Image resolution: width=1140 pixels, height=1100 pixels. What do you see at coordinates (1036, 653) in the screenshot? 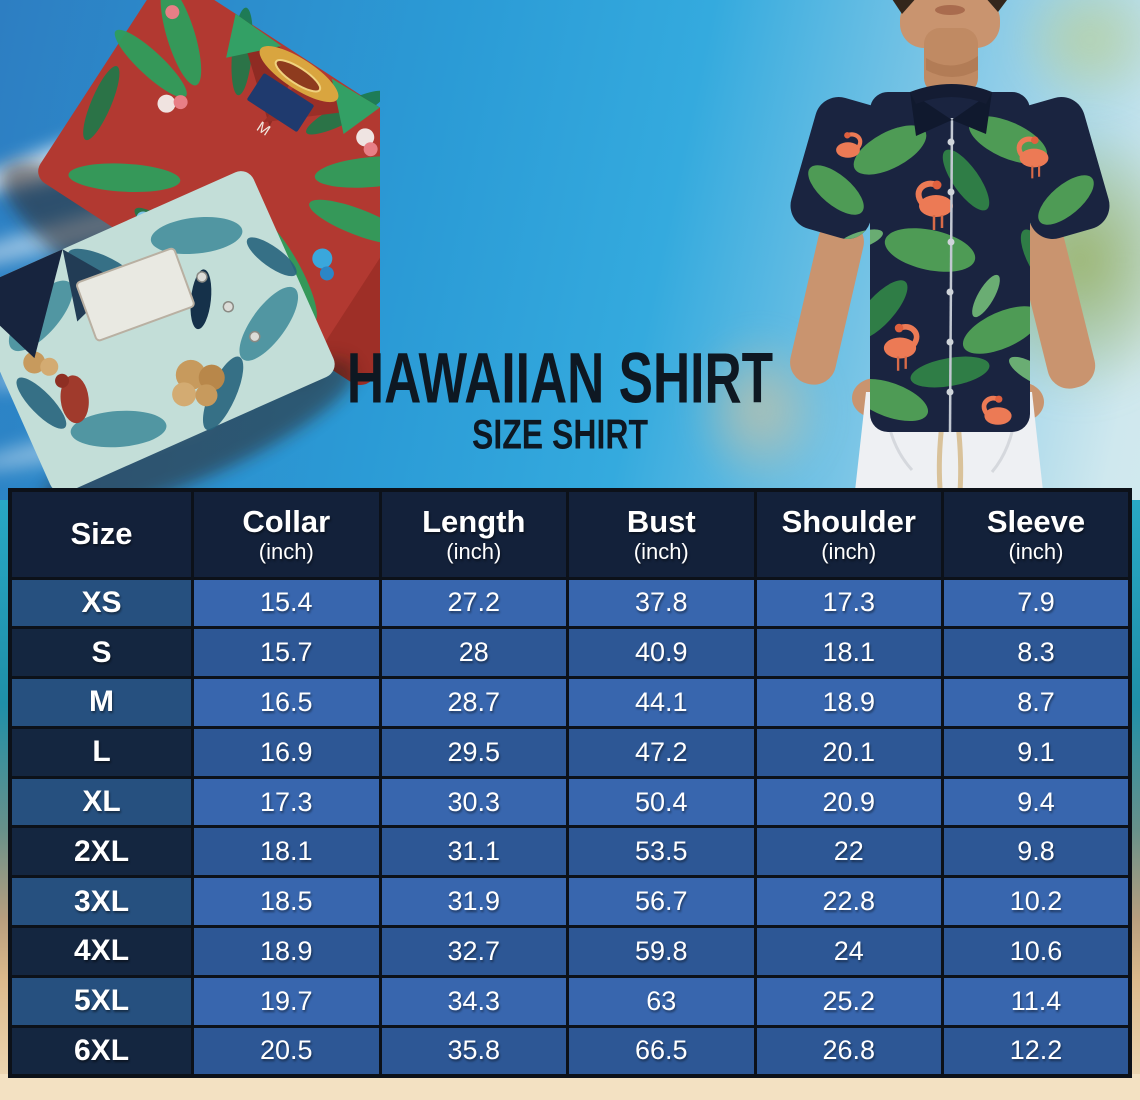
I see `value-cell: 8.3` at bounding box center [1036, 653].